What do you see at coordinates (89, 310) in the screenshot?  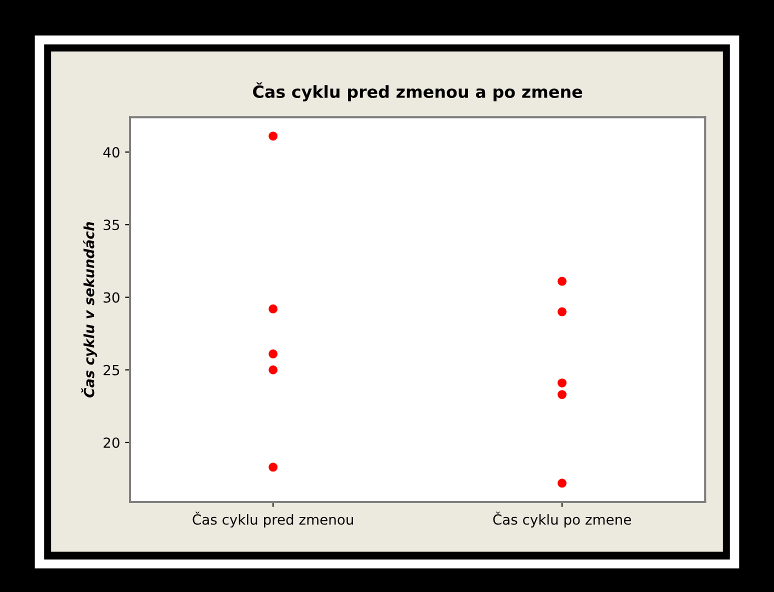 I see `y-axis-title: Čas cyklu v sekundách` at bounding box center [89, 310].